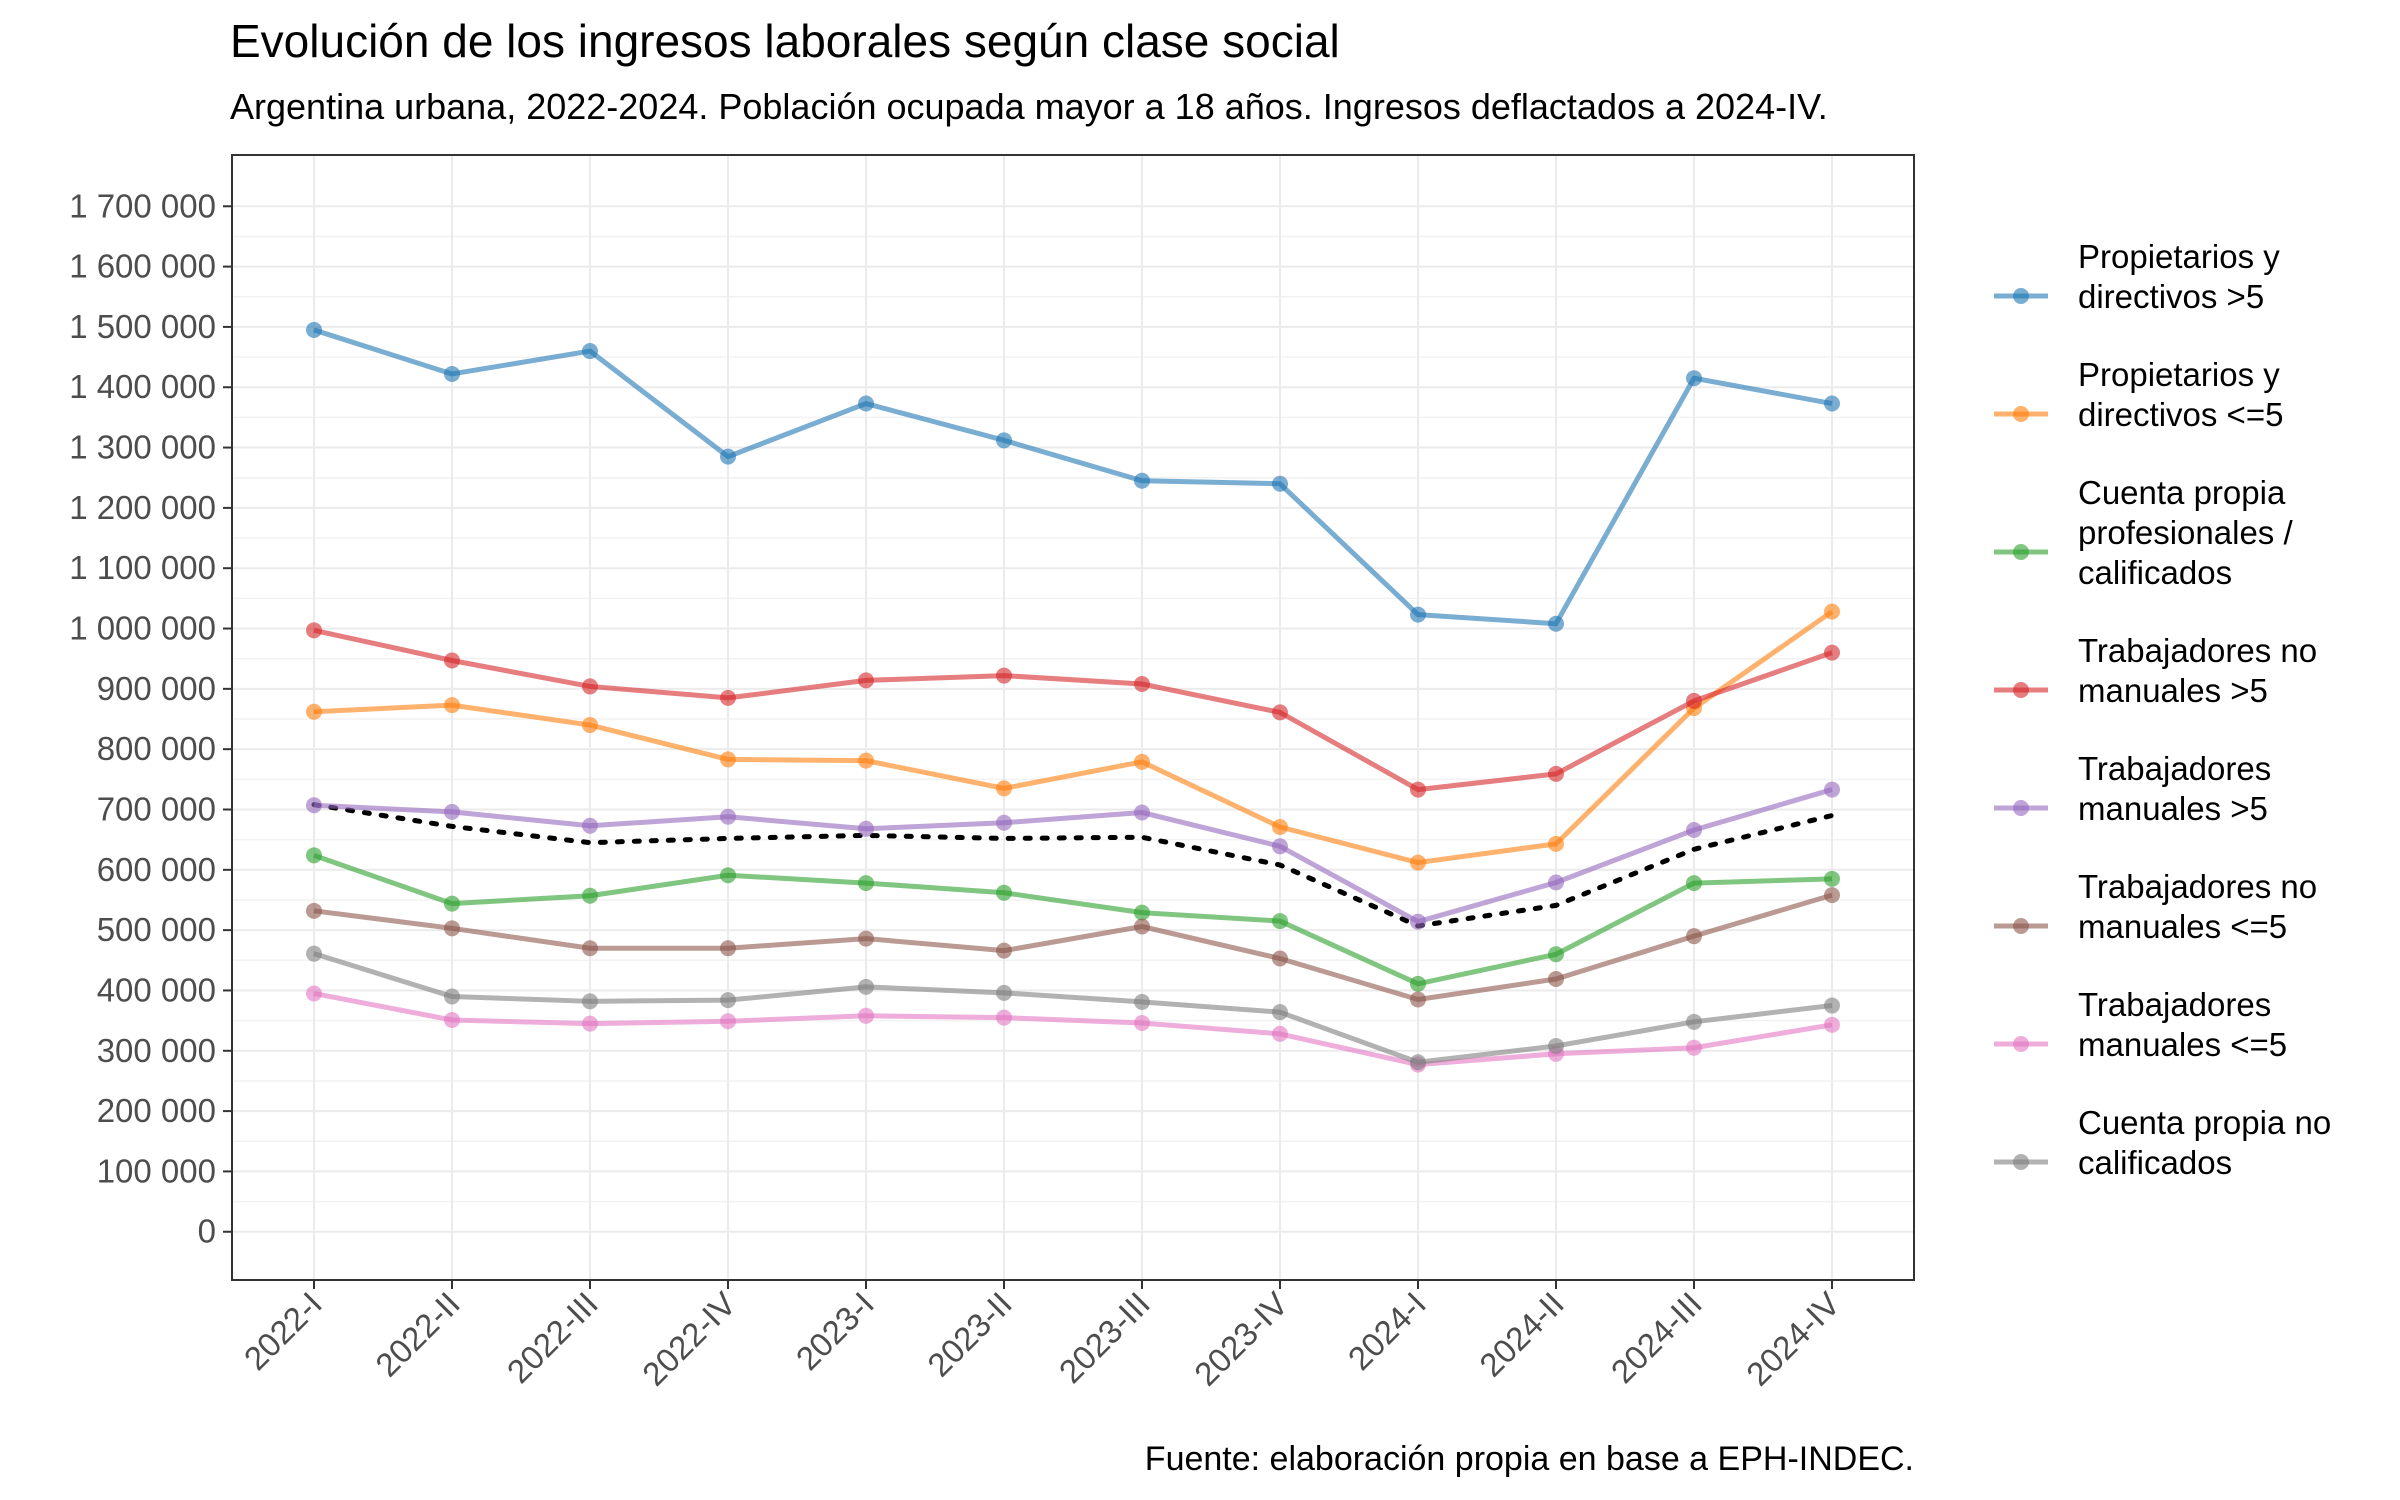  What do you see at coordinates (689, 1339) in the screenshot?
I see `x-tick-label: 2022-IV` at bounding box center [689, 1339].